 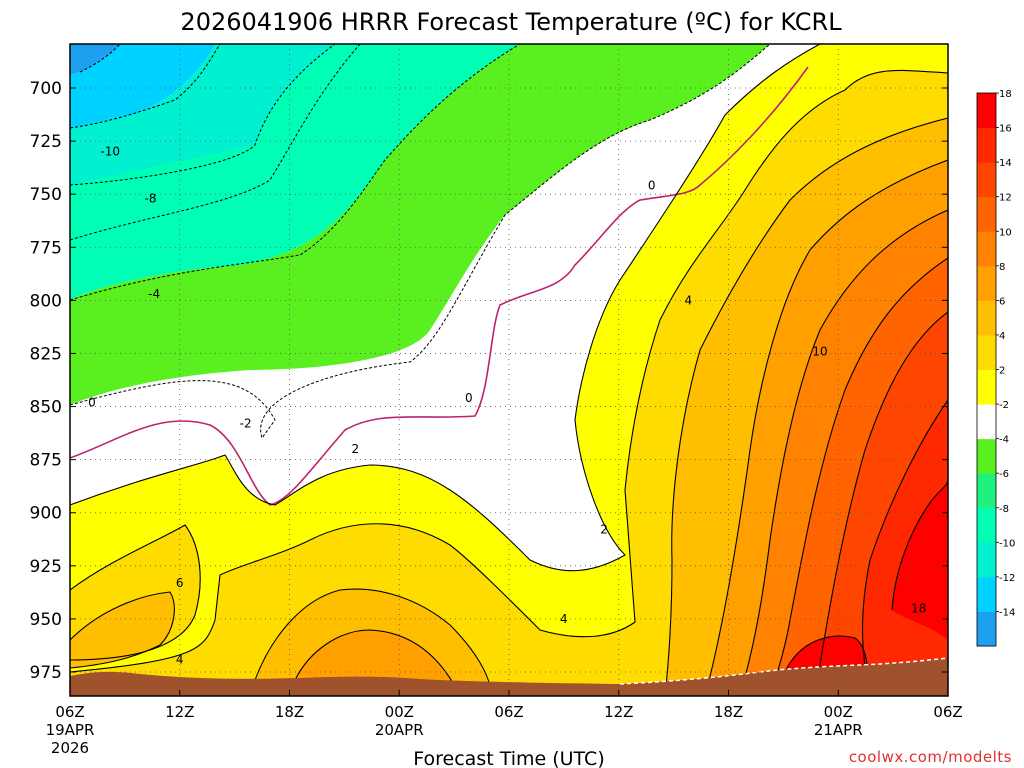 What do you see at coordinates (1004, 474) in the screenshot?
I see `colorbar-tick-label: -6` at bounding box center [1004, 474].